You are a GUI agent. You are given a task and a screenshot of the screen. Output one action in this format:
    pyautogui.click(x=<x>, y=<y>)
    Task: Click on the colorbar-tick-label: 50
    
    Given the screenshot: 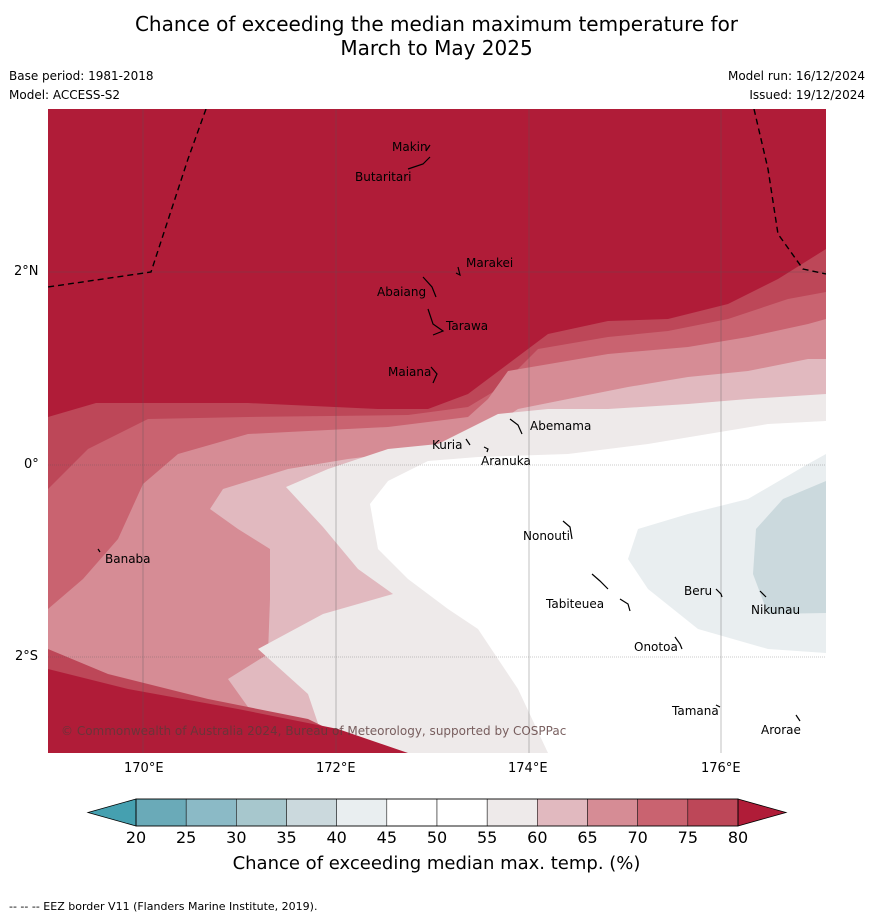 What is the action you would take?
    pyautogui.click(x=437, y=837)
    